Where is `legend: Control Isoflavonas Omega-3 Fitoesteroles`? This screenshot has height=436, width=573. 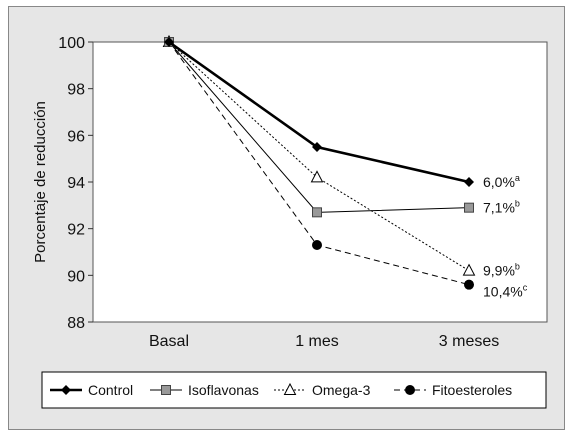 legend: Control Isoflavonas Omega-3 Fitoesteroles is located at coordinates (294, 390).